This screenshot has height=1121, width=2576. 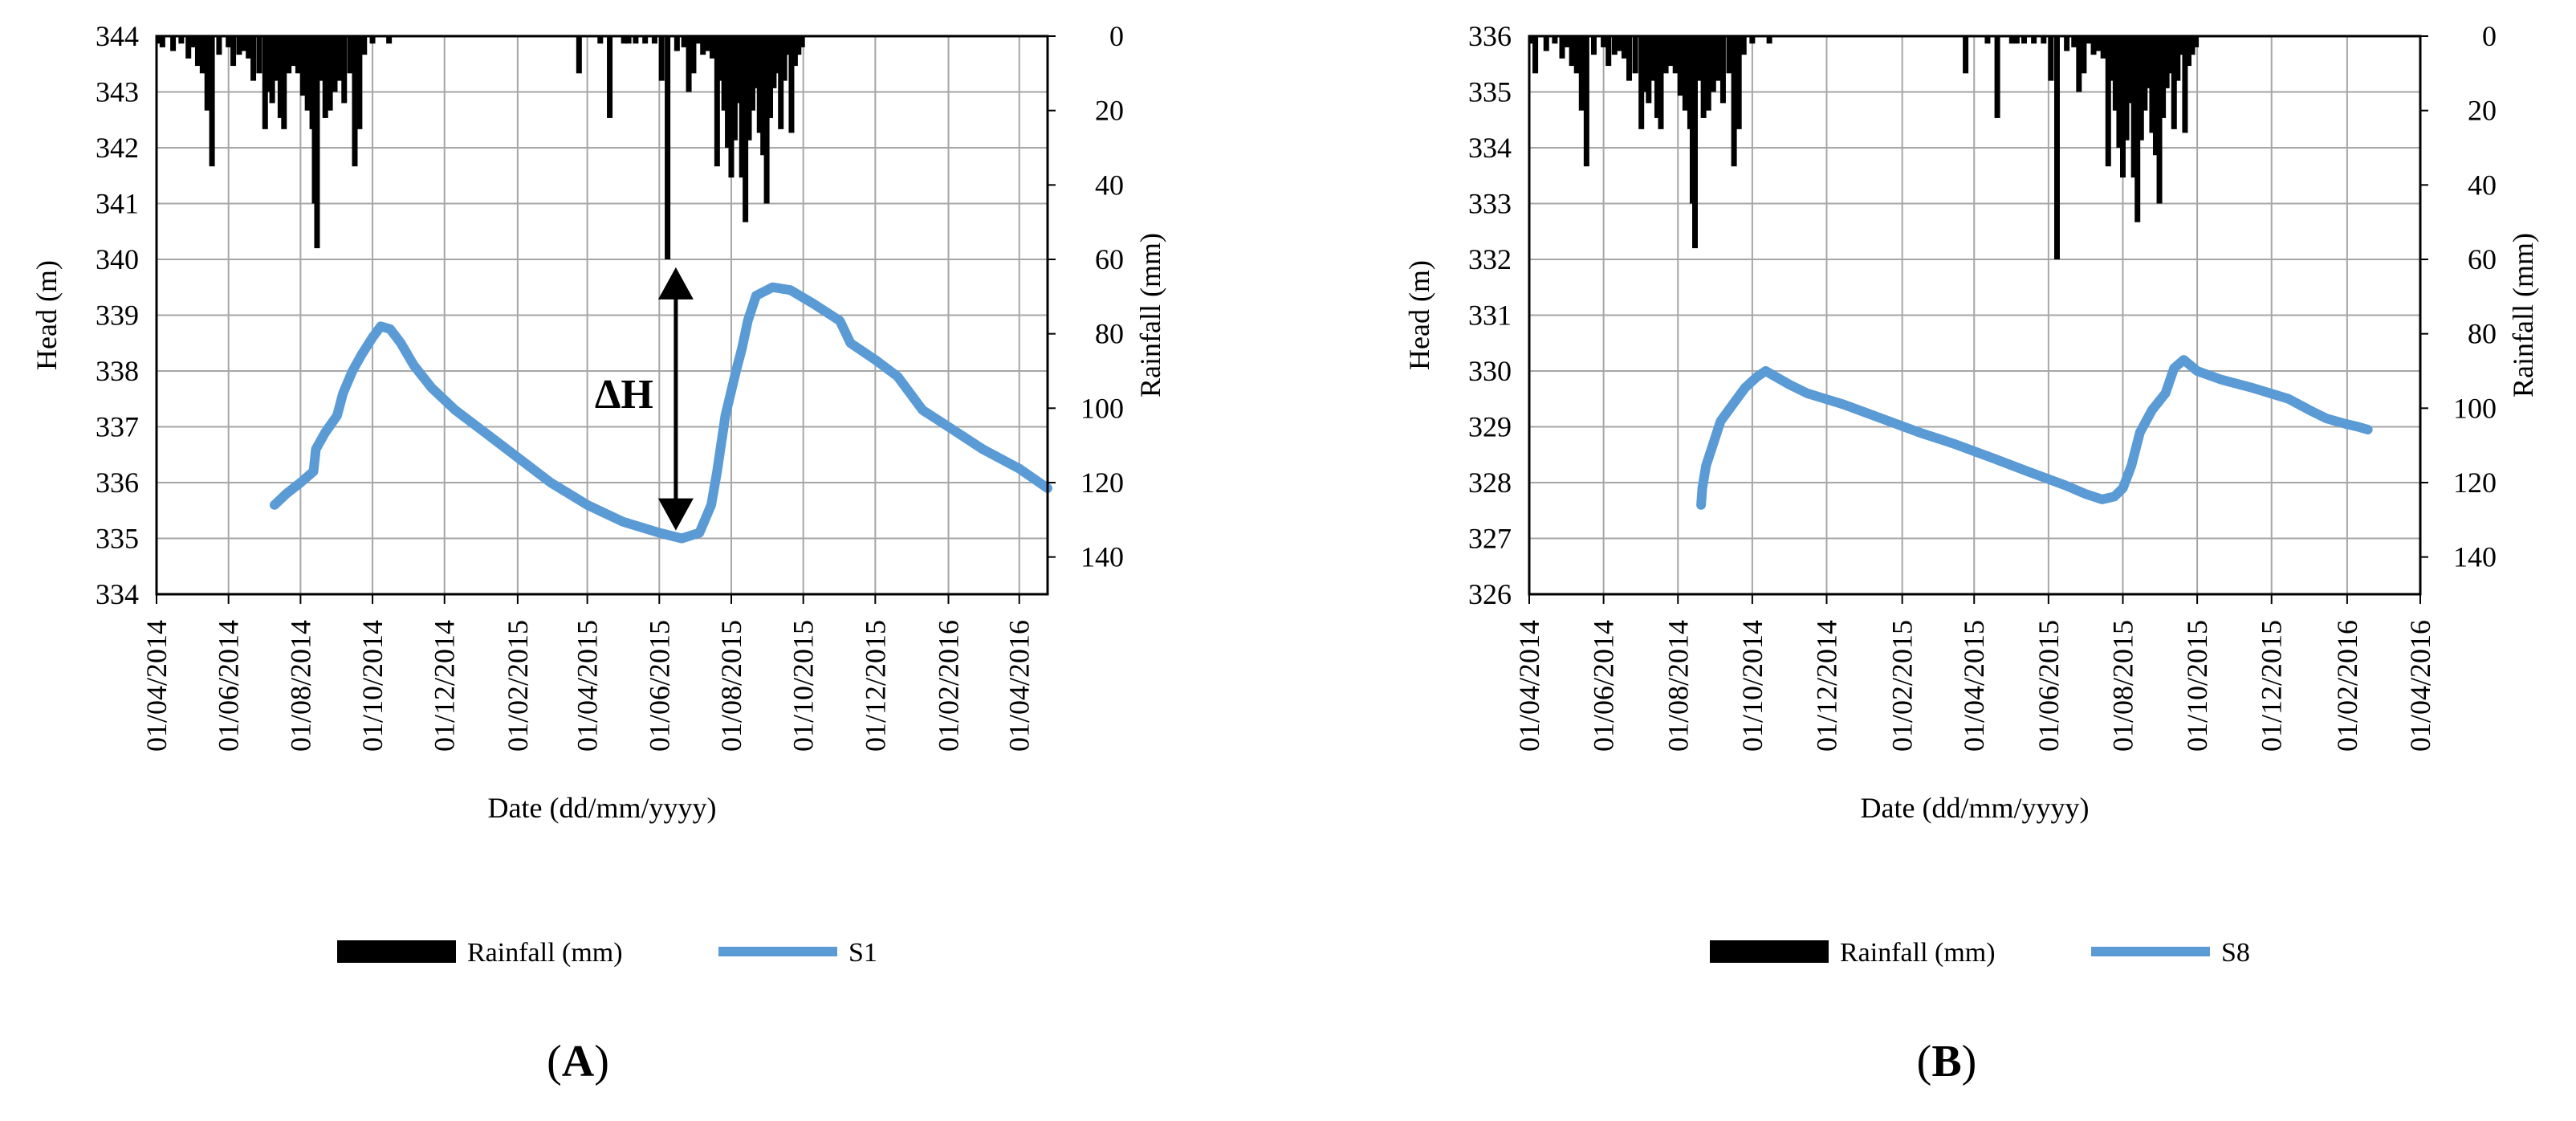 What do you see at coordinates (1490, 148) in the screenshot?
I see `y-tick-label-left: 334` at bounding box center [1490, 148].